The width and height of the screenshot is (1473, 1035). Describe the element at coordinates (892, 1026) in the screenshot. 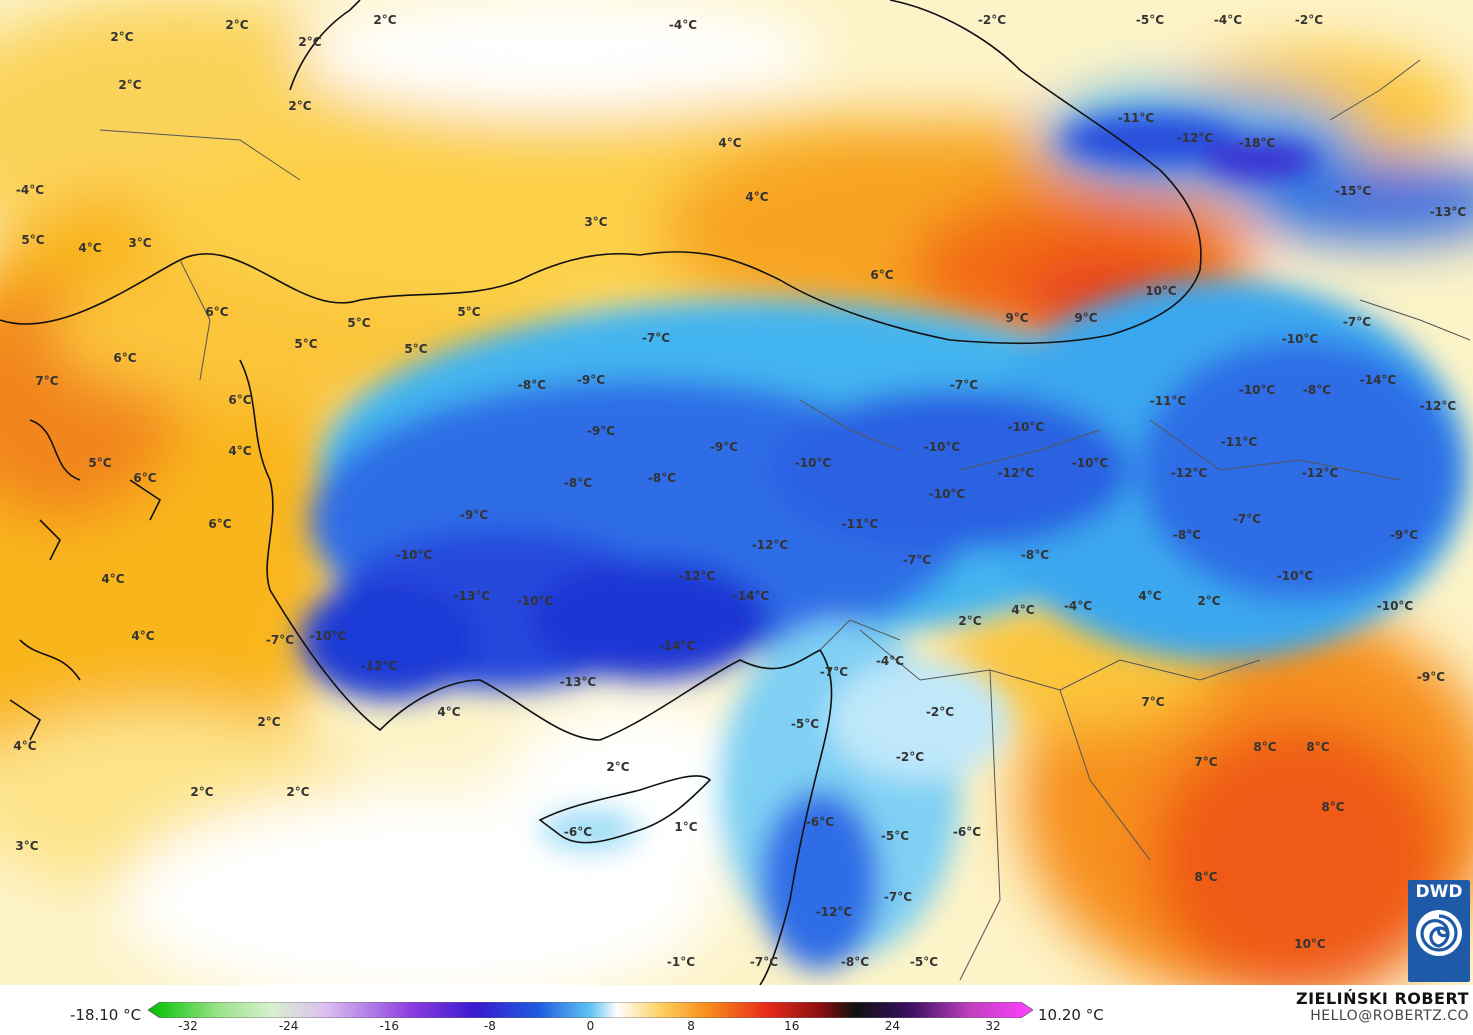

I see `legend-tick: 24` at that location.